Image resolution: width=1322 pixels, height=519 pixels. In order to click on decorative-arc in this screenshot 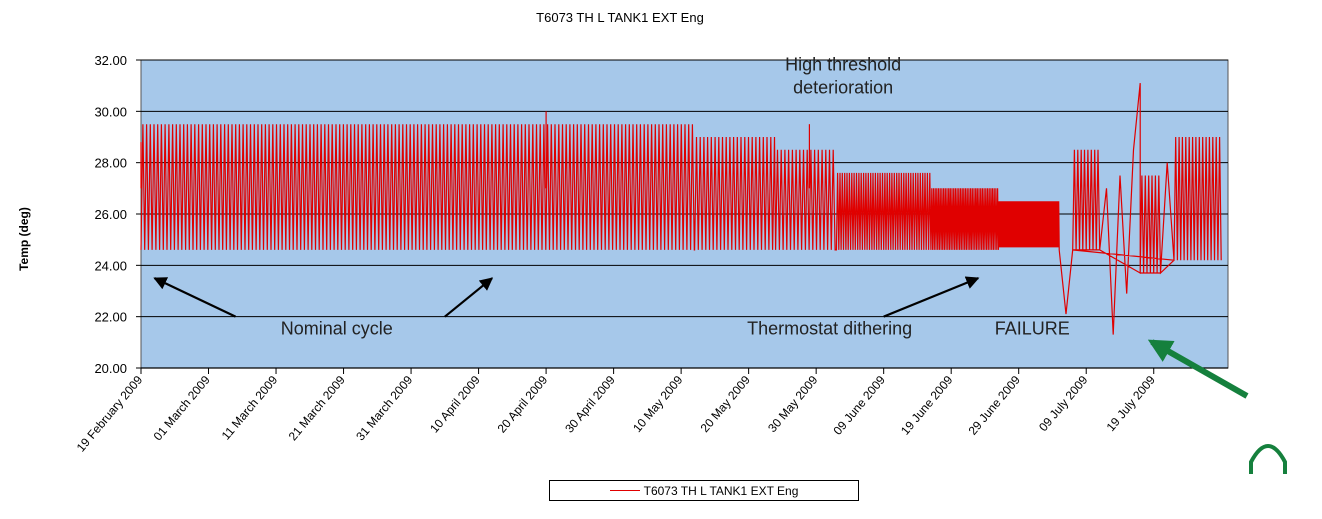, I will do `click(1268, 459)`.